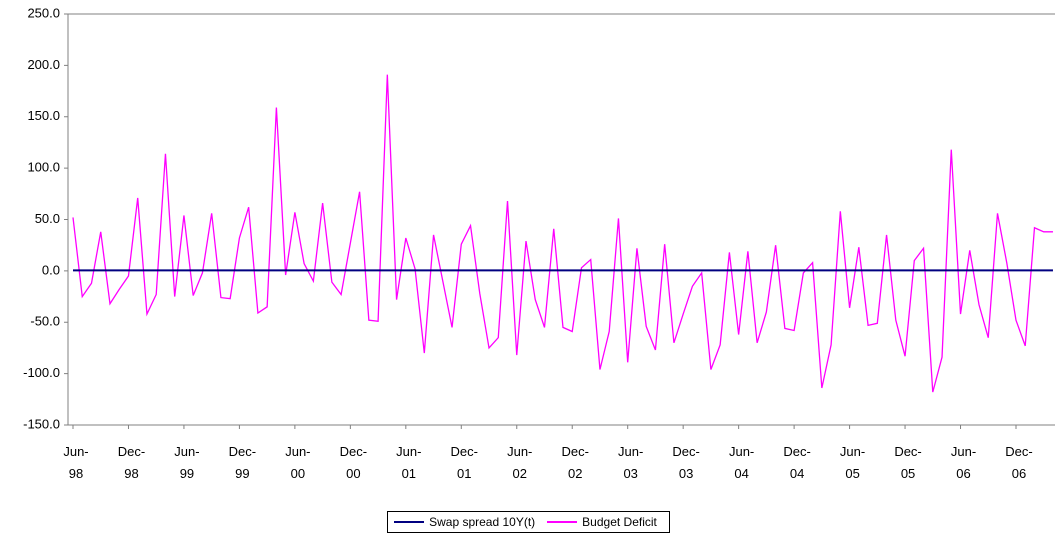  I want to click on x-tick-label: Dec- 99, so click(242, 462).